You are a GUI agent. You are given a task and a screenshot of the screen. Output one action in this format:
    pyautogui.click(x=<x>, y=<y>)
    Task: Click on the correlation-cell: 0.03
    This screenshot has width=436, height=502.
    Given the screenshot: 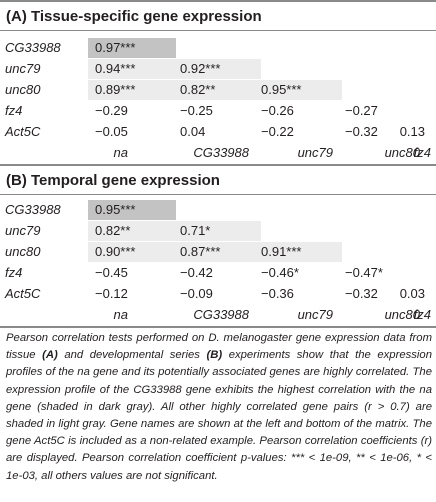 What is the action you would take?
    pyautogui.click(x=412, y=293)
    